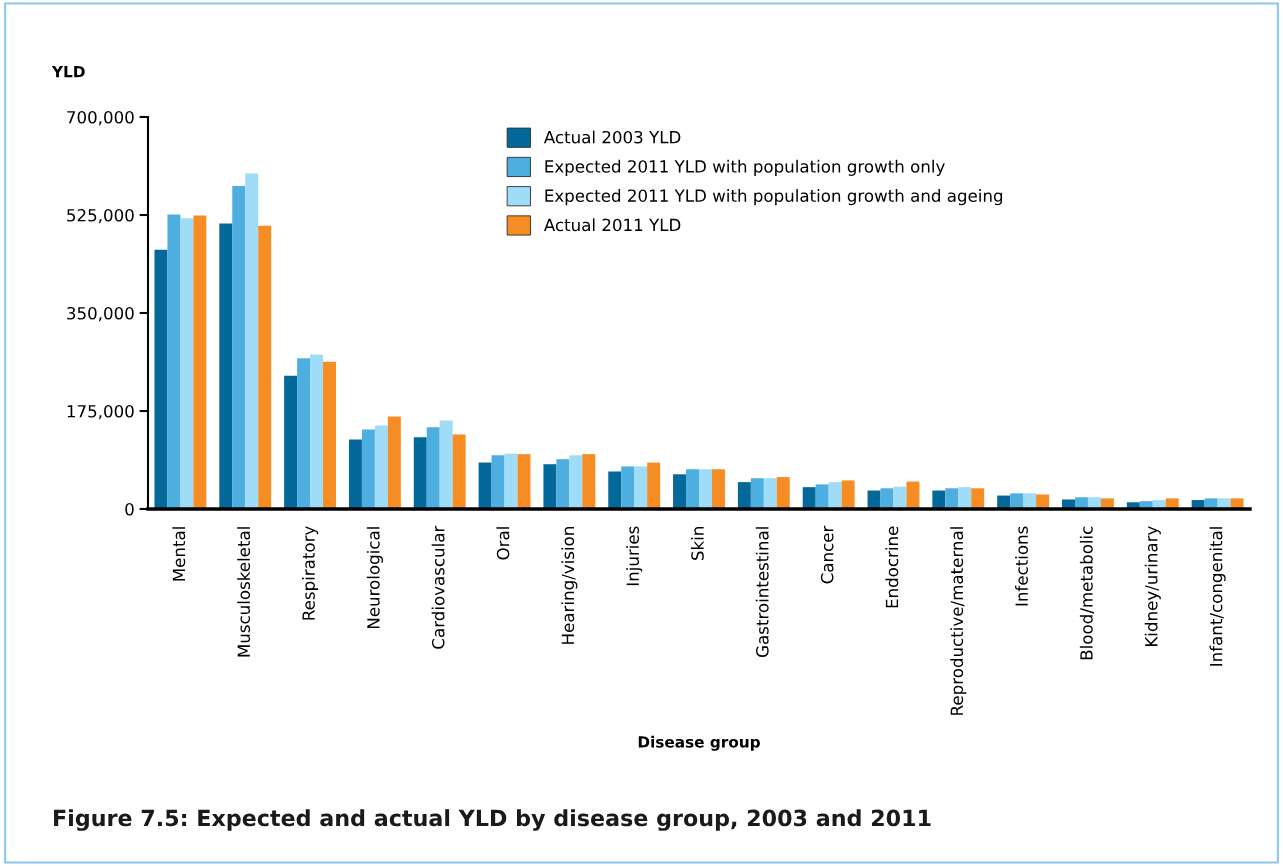 The image size is (1283, 866). I want to click on y-tick-label: 0, so click(129, 509).